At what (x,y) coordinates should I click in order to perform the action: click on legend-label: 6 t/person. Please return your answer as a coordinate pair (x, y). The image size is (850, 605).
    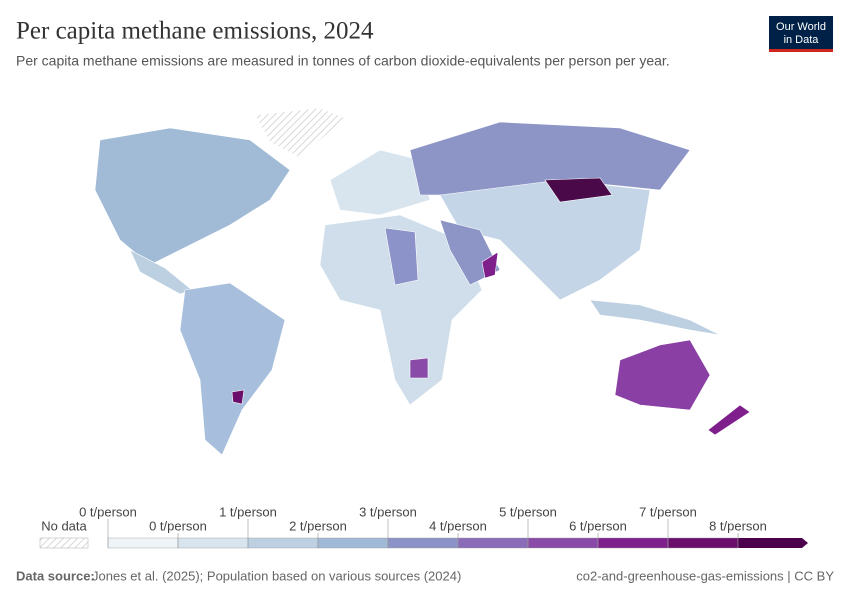
    Looking at the image, I should click on (598, 525).